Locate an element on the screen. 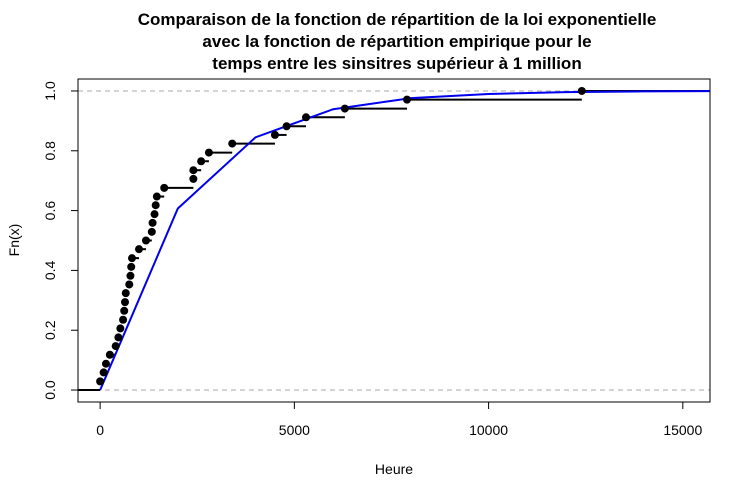 This screenshot has width=750, height=500. x-tick-label-3: 15000 is located at coordinates (682, 430).